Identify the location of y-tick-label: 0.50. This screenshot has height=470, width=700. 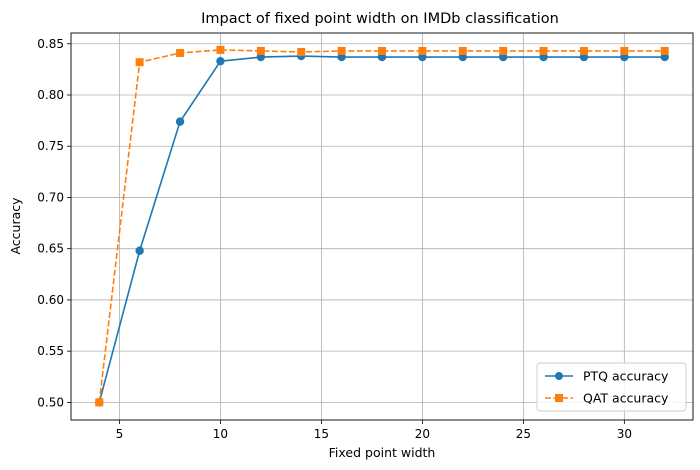
(50, 402).